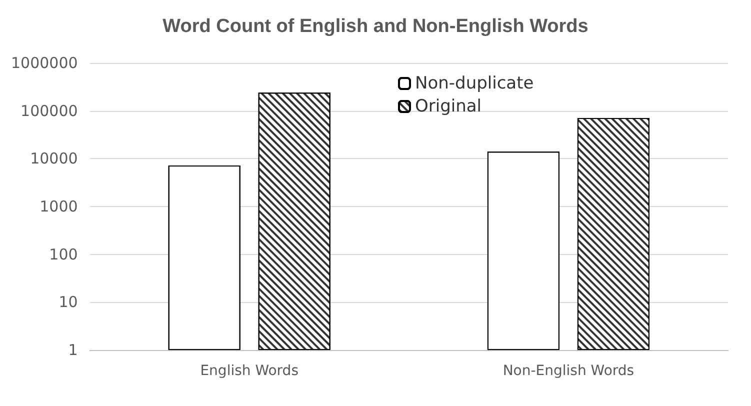  What do you see at coordinates (568, 371) in the screenshot?
I see `x-tick-label: Non-English Words` at bounding box center [568, 371].